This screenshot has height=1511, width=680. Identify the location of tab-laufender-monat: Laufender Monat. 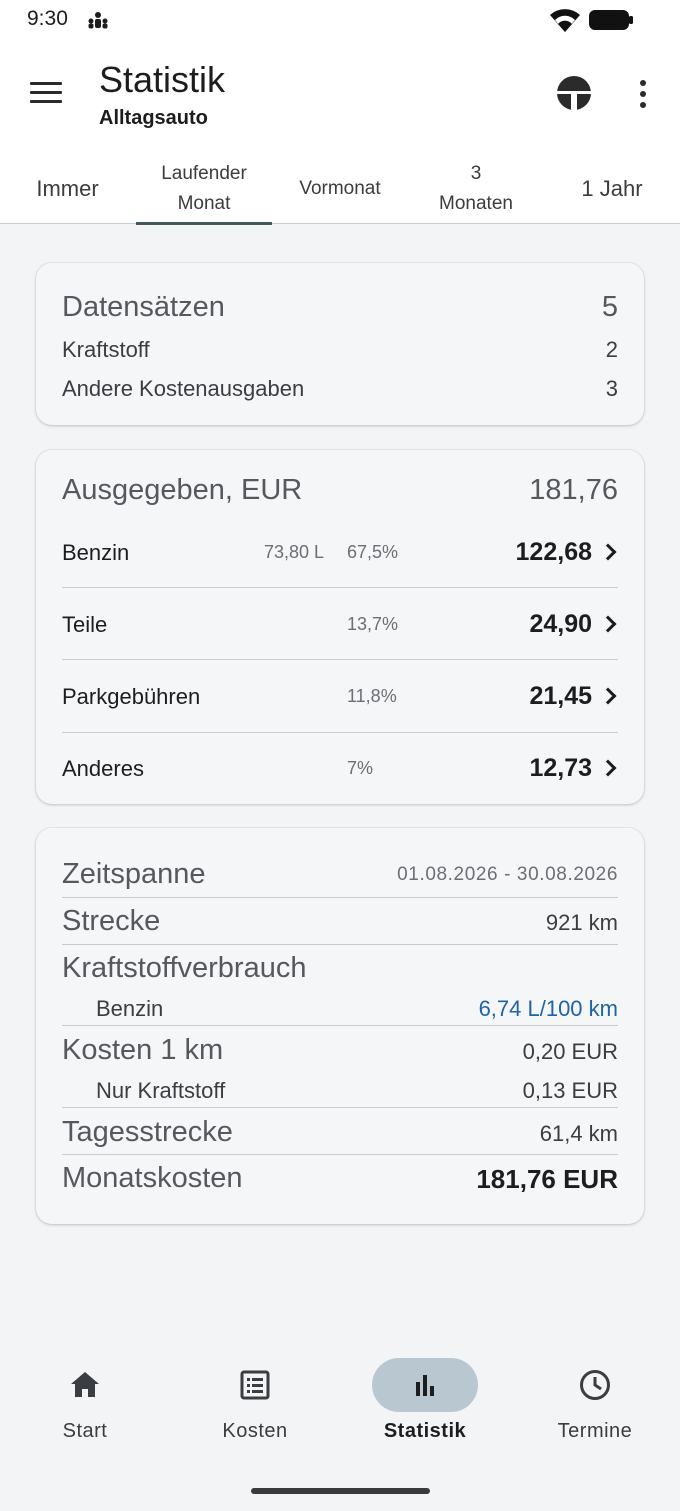
(204, 189).